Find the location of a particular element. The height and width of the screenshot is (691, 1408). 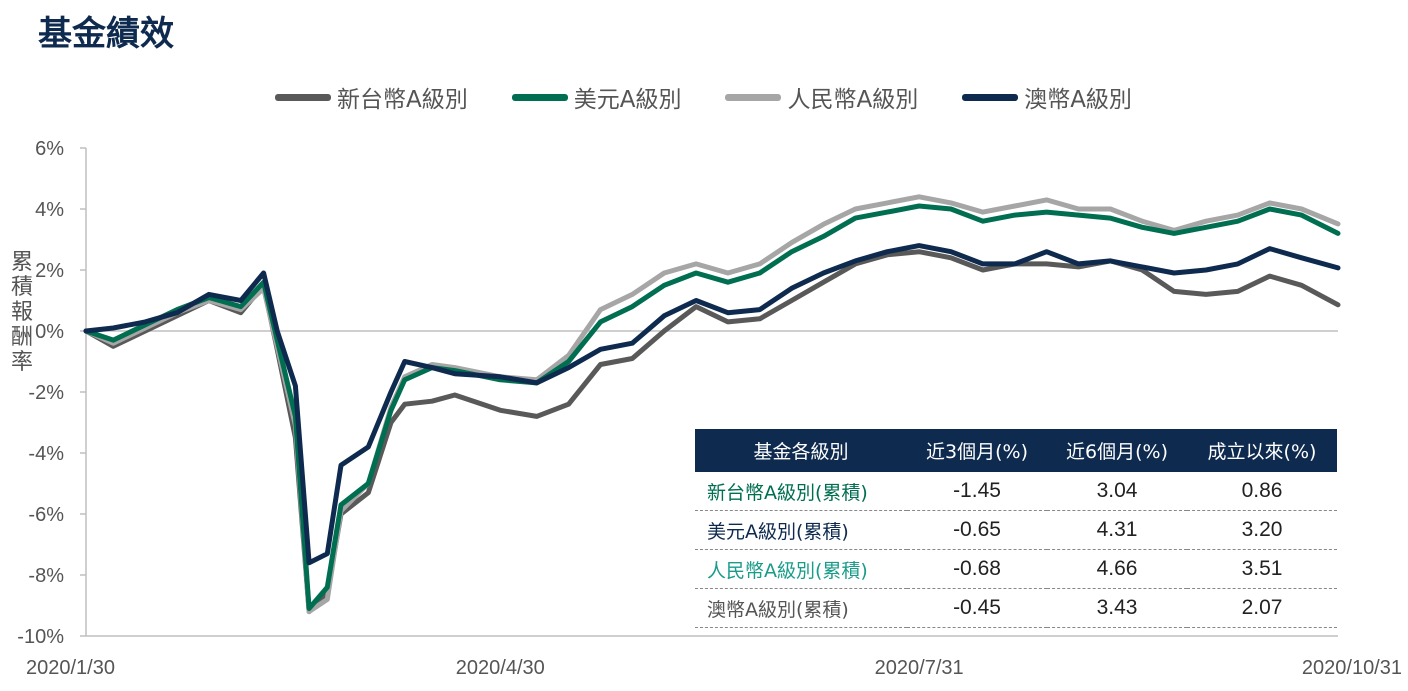

legend-swatch-twd is located at coordinates (303, 97).